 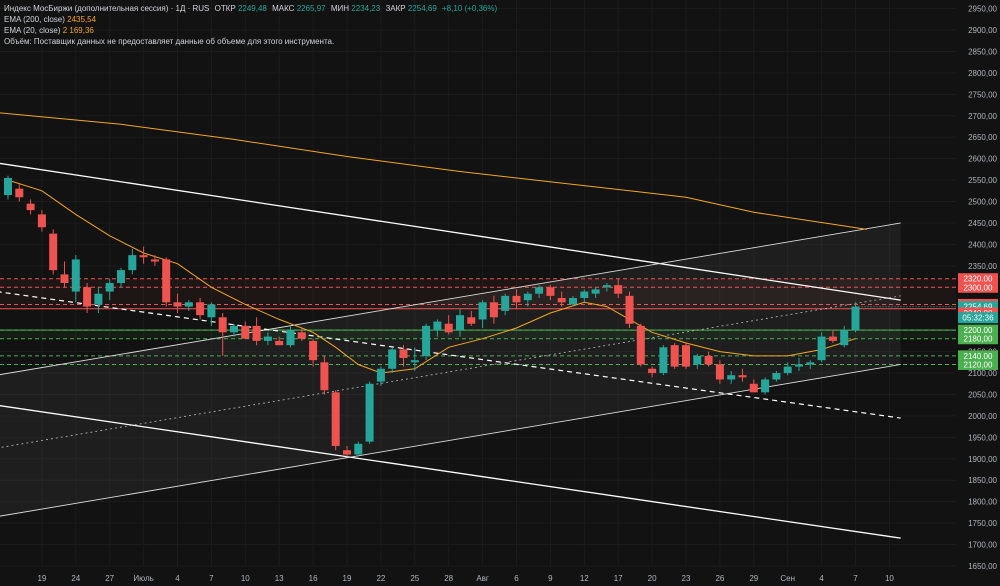 What do you see at coordinates (982, 416) in the screenshot?
I see `y-tick-label: 2000,00` at bounding box center [982, 416].